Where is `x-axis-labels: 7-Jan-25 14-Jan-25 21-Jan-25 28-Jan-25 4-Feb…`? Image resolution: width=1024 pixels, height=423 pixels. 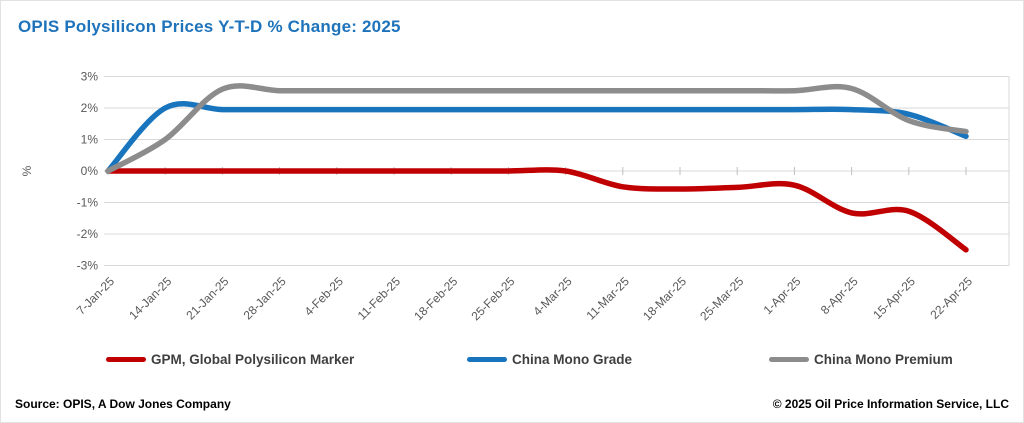 x-axis-labels: 7-Jan-25 14-Jan-25 21-Jan-25 28-Jan-25 4-Feb… is located at coordinates (525, 298).